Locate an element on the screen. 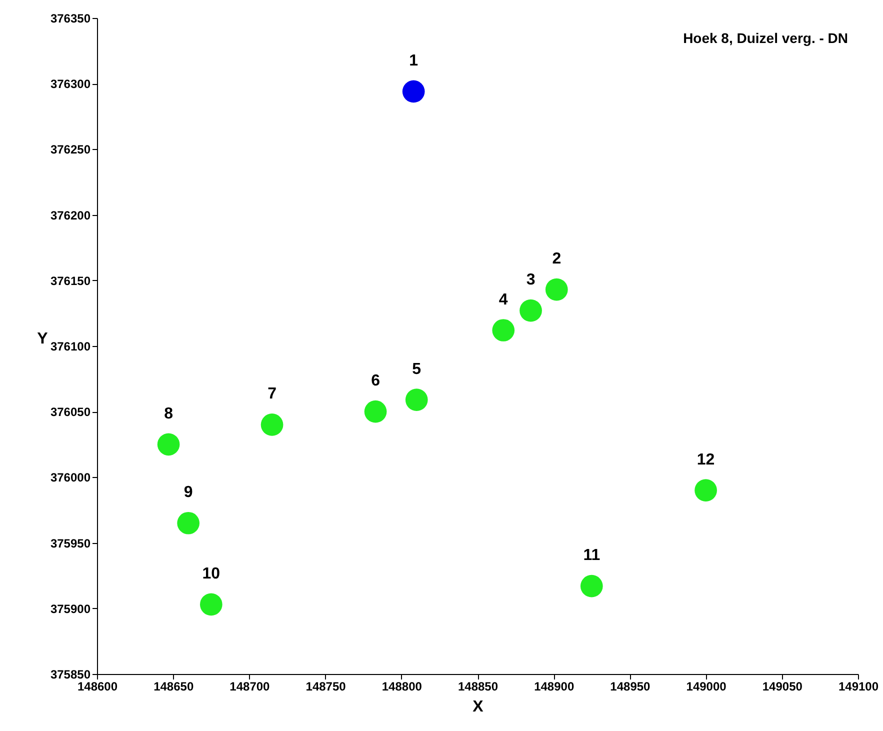 The height and width of the screenshot is (731, 883). x-tick-label: 148700 is located at coordinates (250, 687).